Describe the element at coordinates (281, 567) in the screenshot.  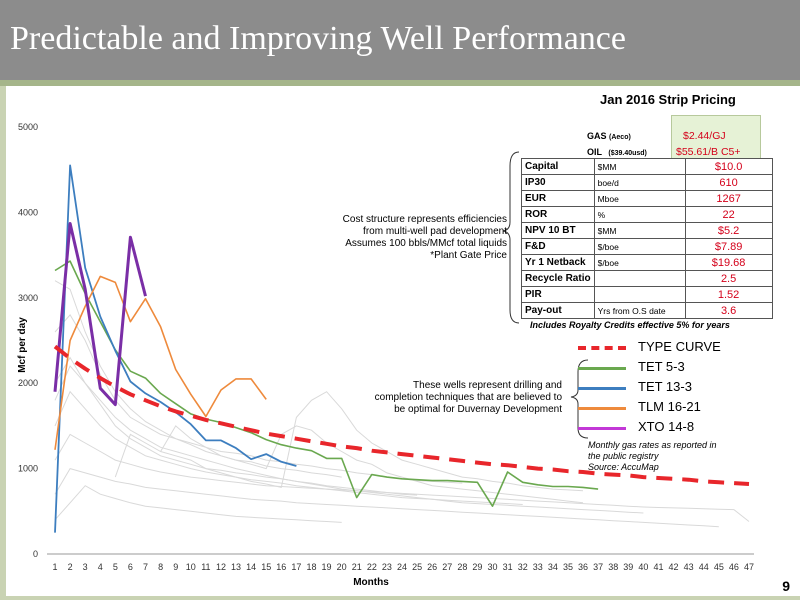
I see `x-tick-label: 16` at that location.